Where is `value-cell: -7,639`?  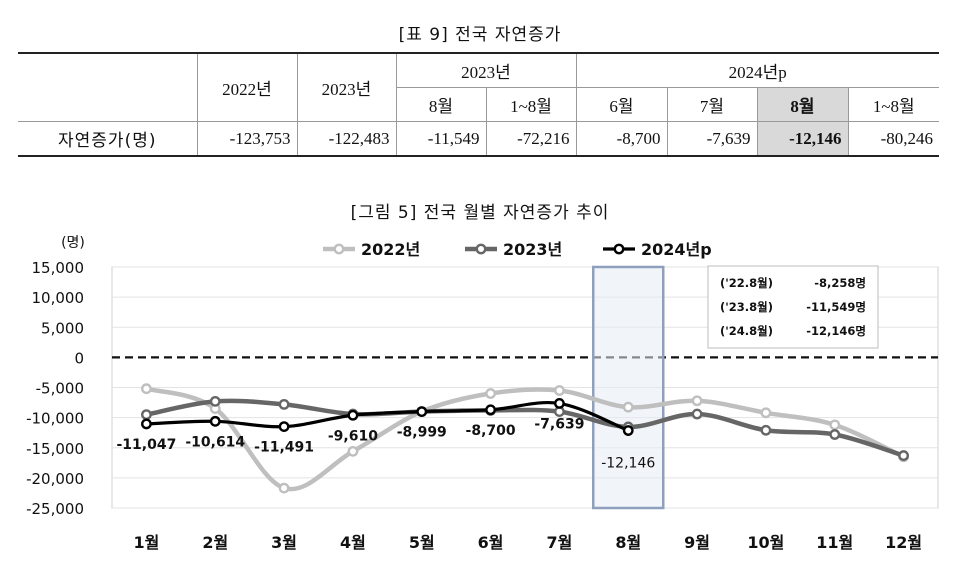 value-cell: -7,639 is located at coordinates (712, 139).